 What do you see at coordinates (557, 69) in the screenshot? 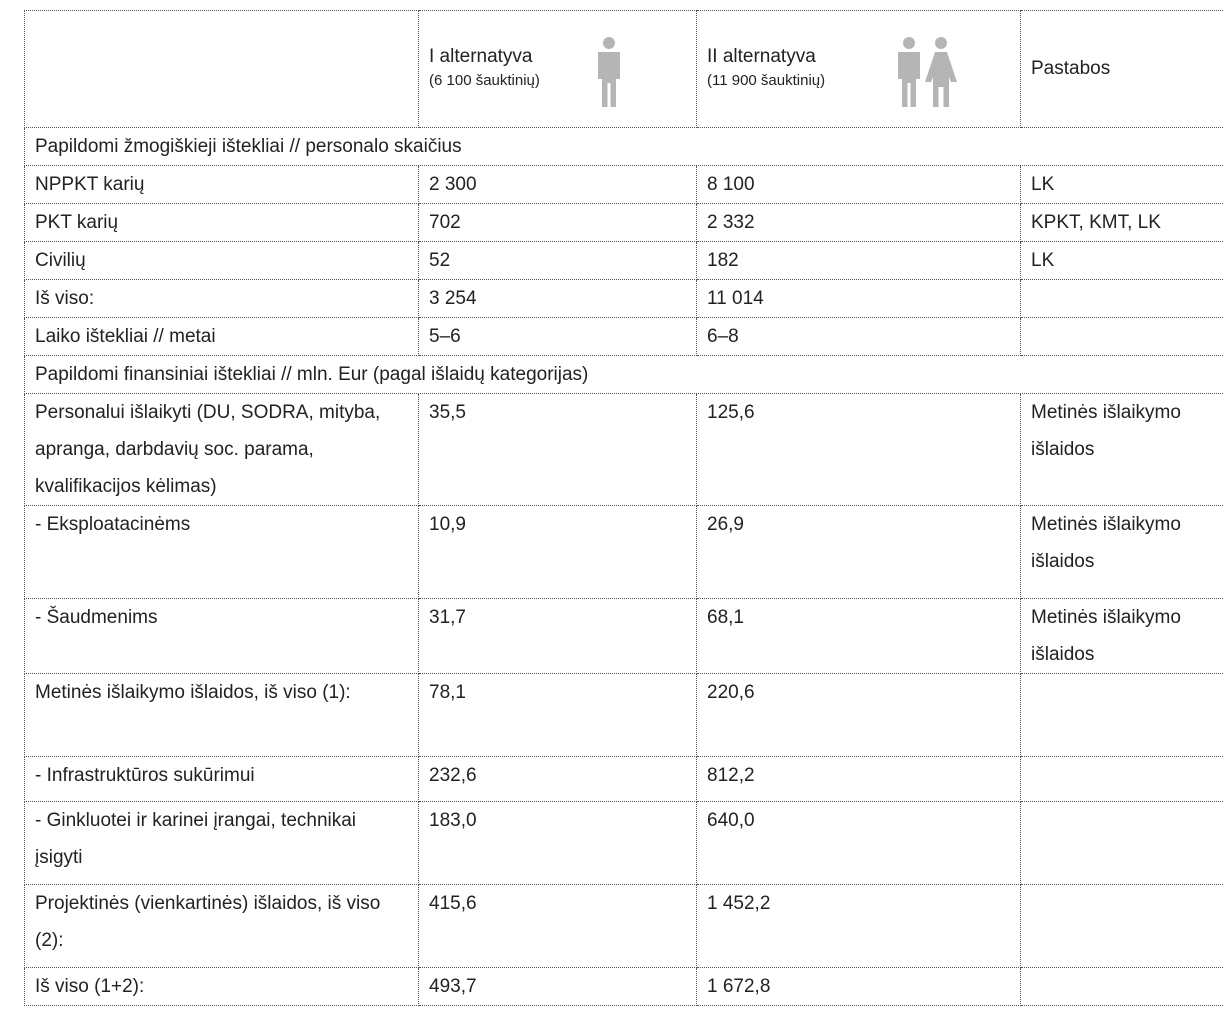
I see `header-cell: I alternatyva (6 100 šauktinių)` at bounding box center [557, 69].